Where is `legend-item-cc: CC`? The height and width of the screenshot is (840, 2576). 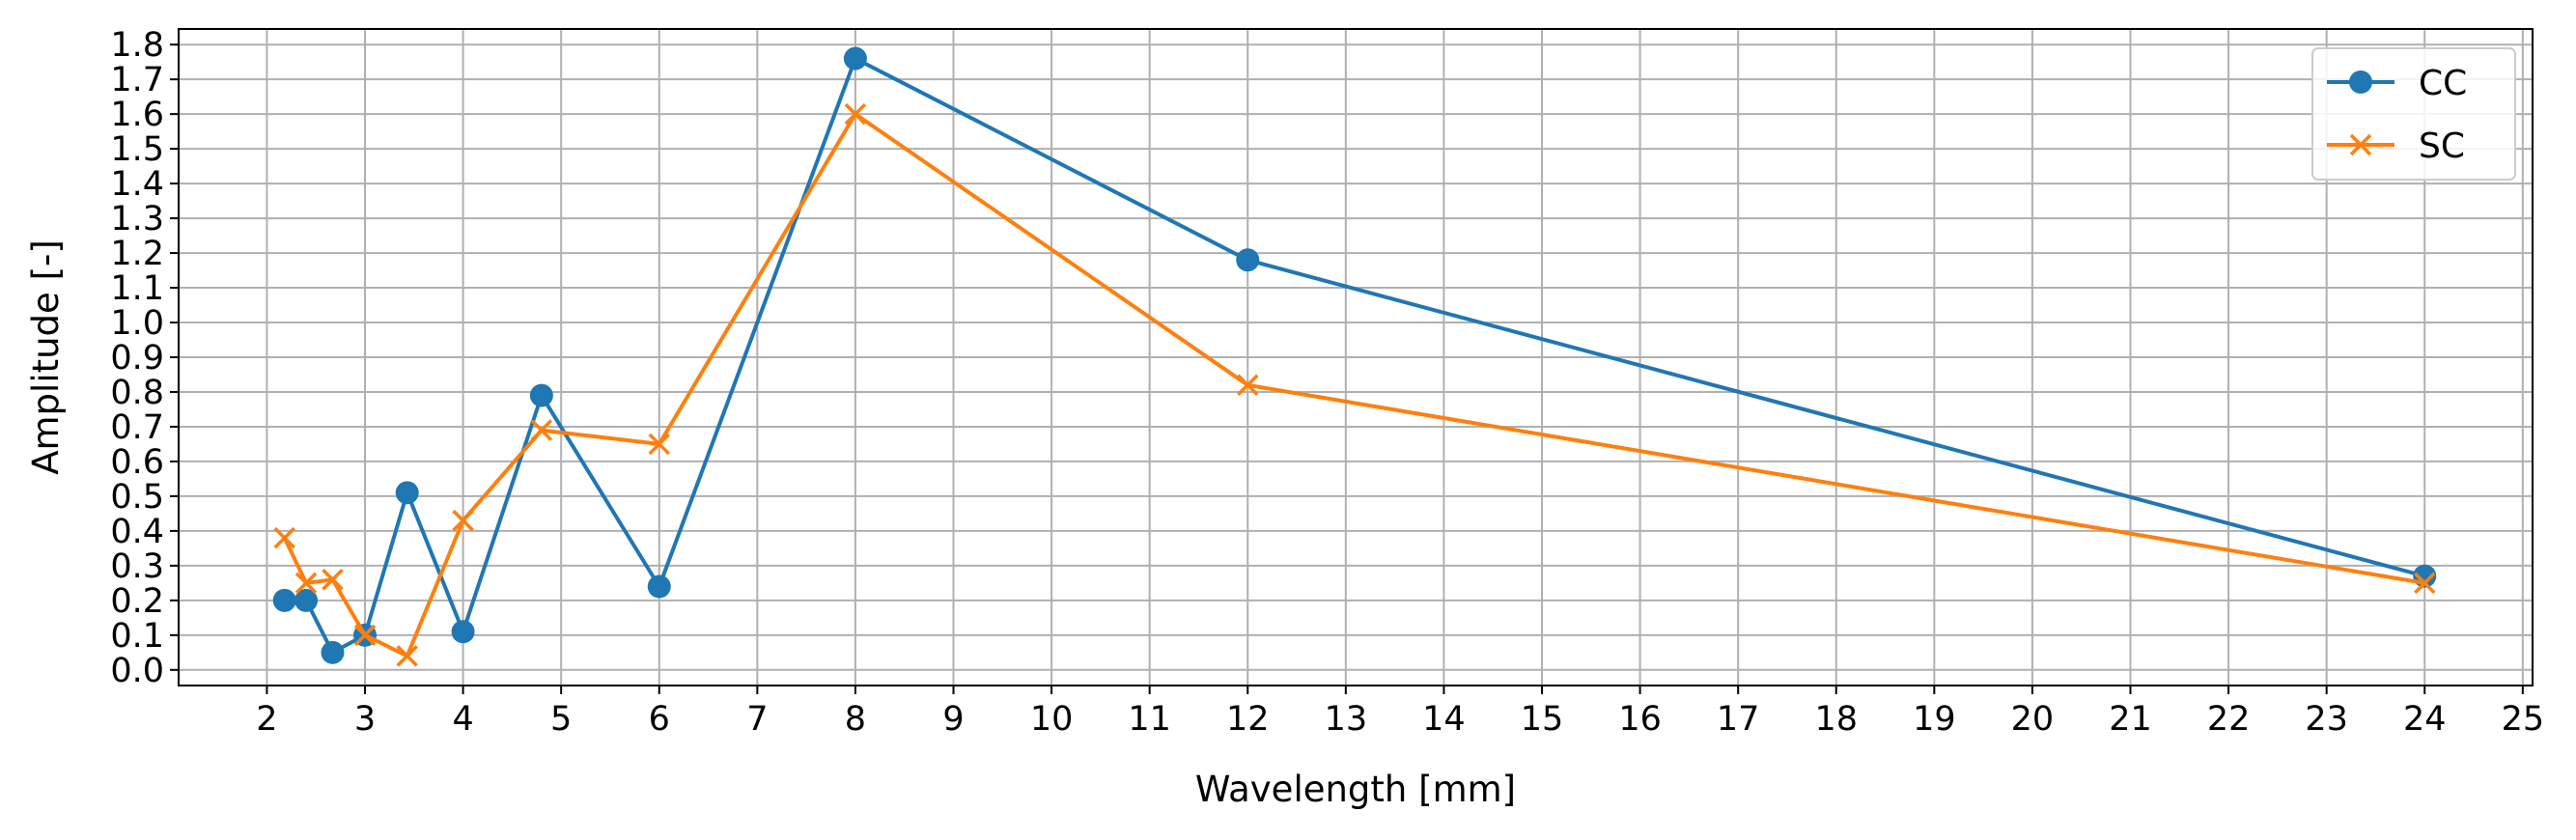 legend-item-cc: CC is located at coordinates (2397, 84).